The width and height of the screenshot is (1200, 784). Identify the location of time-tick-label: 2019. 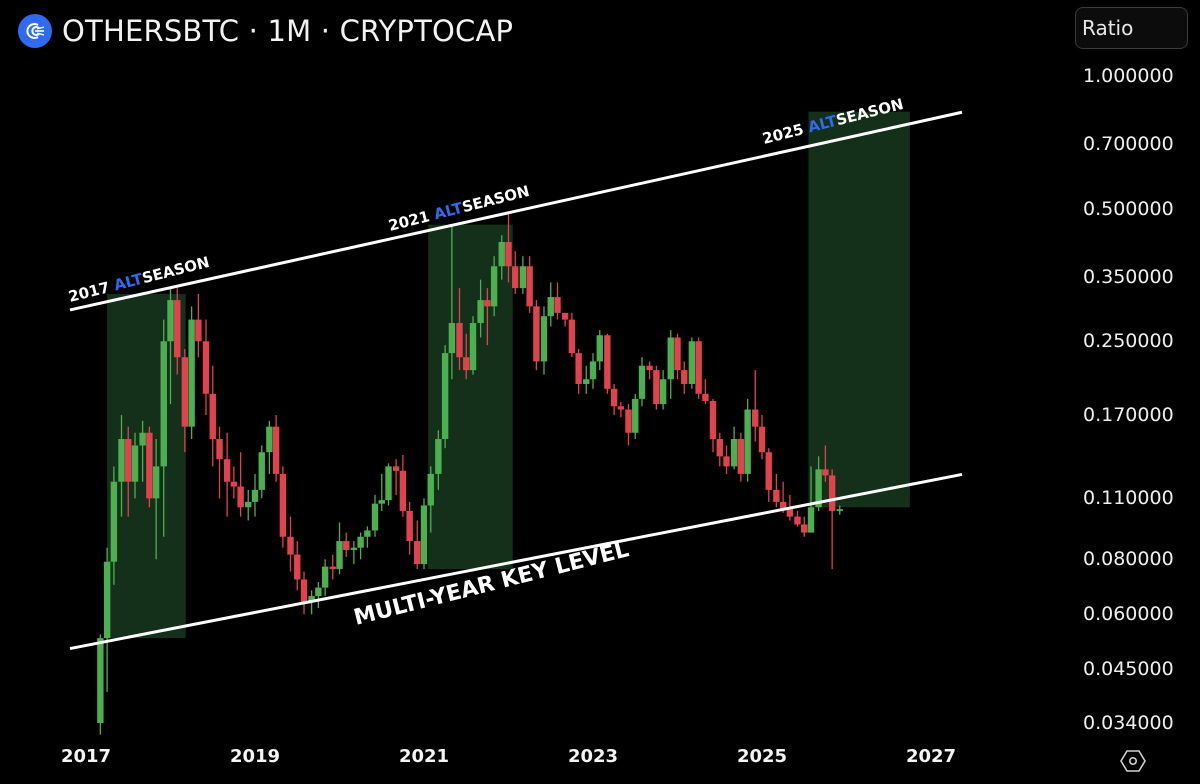
(255, 756).